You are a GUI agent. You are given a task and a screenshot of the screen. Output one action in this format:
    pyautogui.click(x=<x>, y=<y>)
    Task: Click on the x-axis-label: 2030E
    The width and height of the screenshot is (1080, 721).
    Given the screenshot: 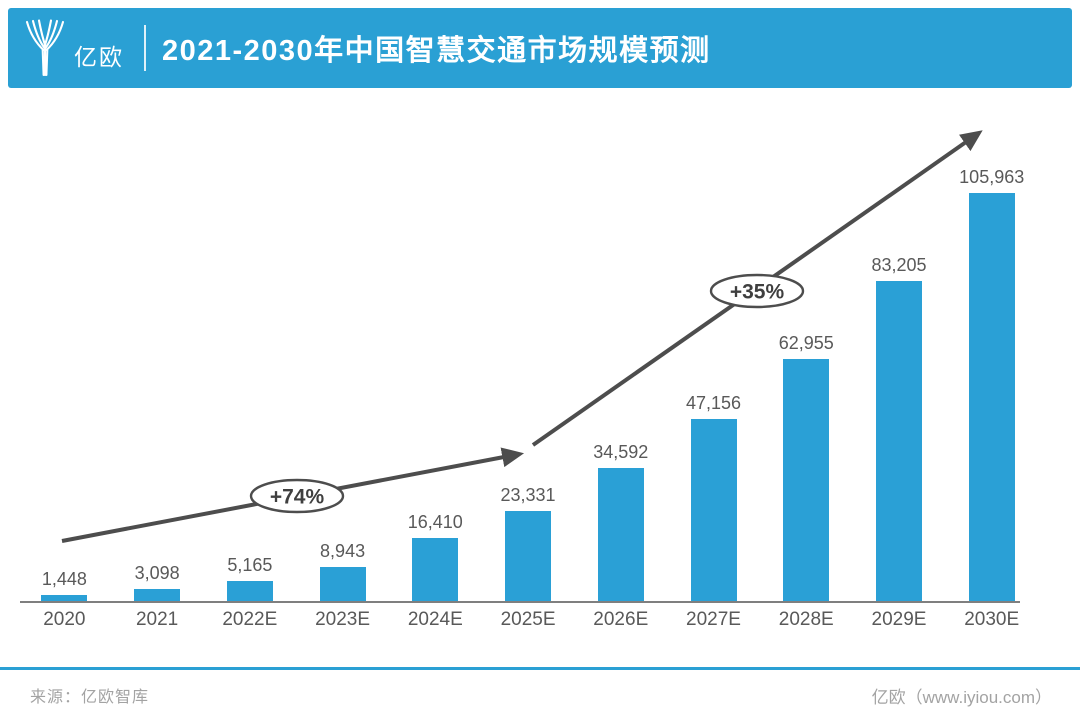 What is the action you would take?
    pyautogui.click(x=992, y=619)
    